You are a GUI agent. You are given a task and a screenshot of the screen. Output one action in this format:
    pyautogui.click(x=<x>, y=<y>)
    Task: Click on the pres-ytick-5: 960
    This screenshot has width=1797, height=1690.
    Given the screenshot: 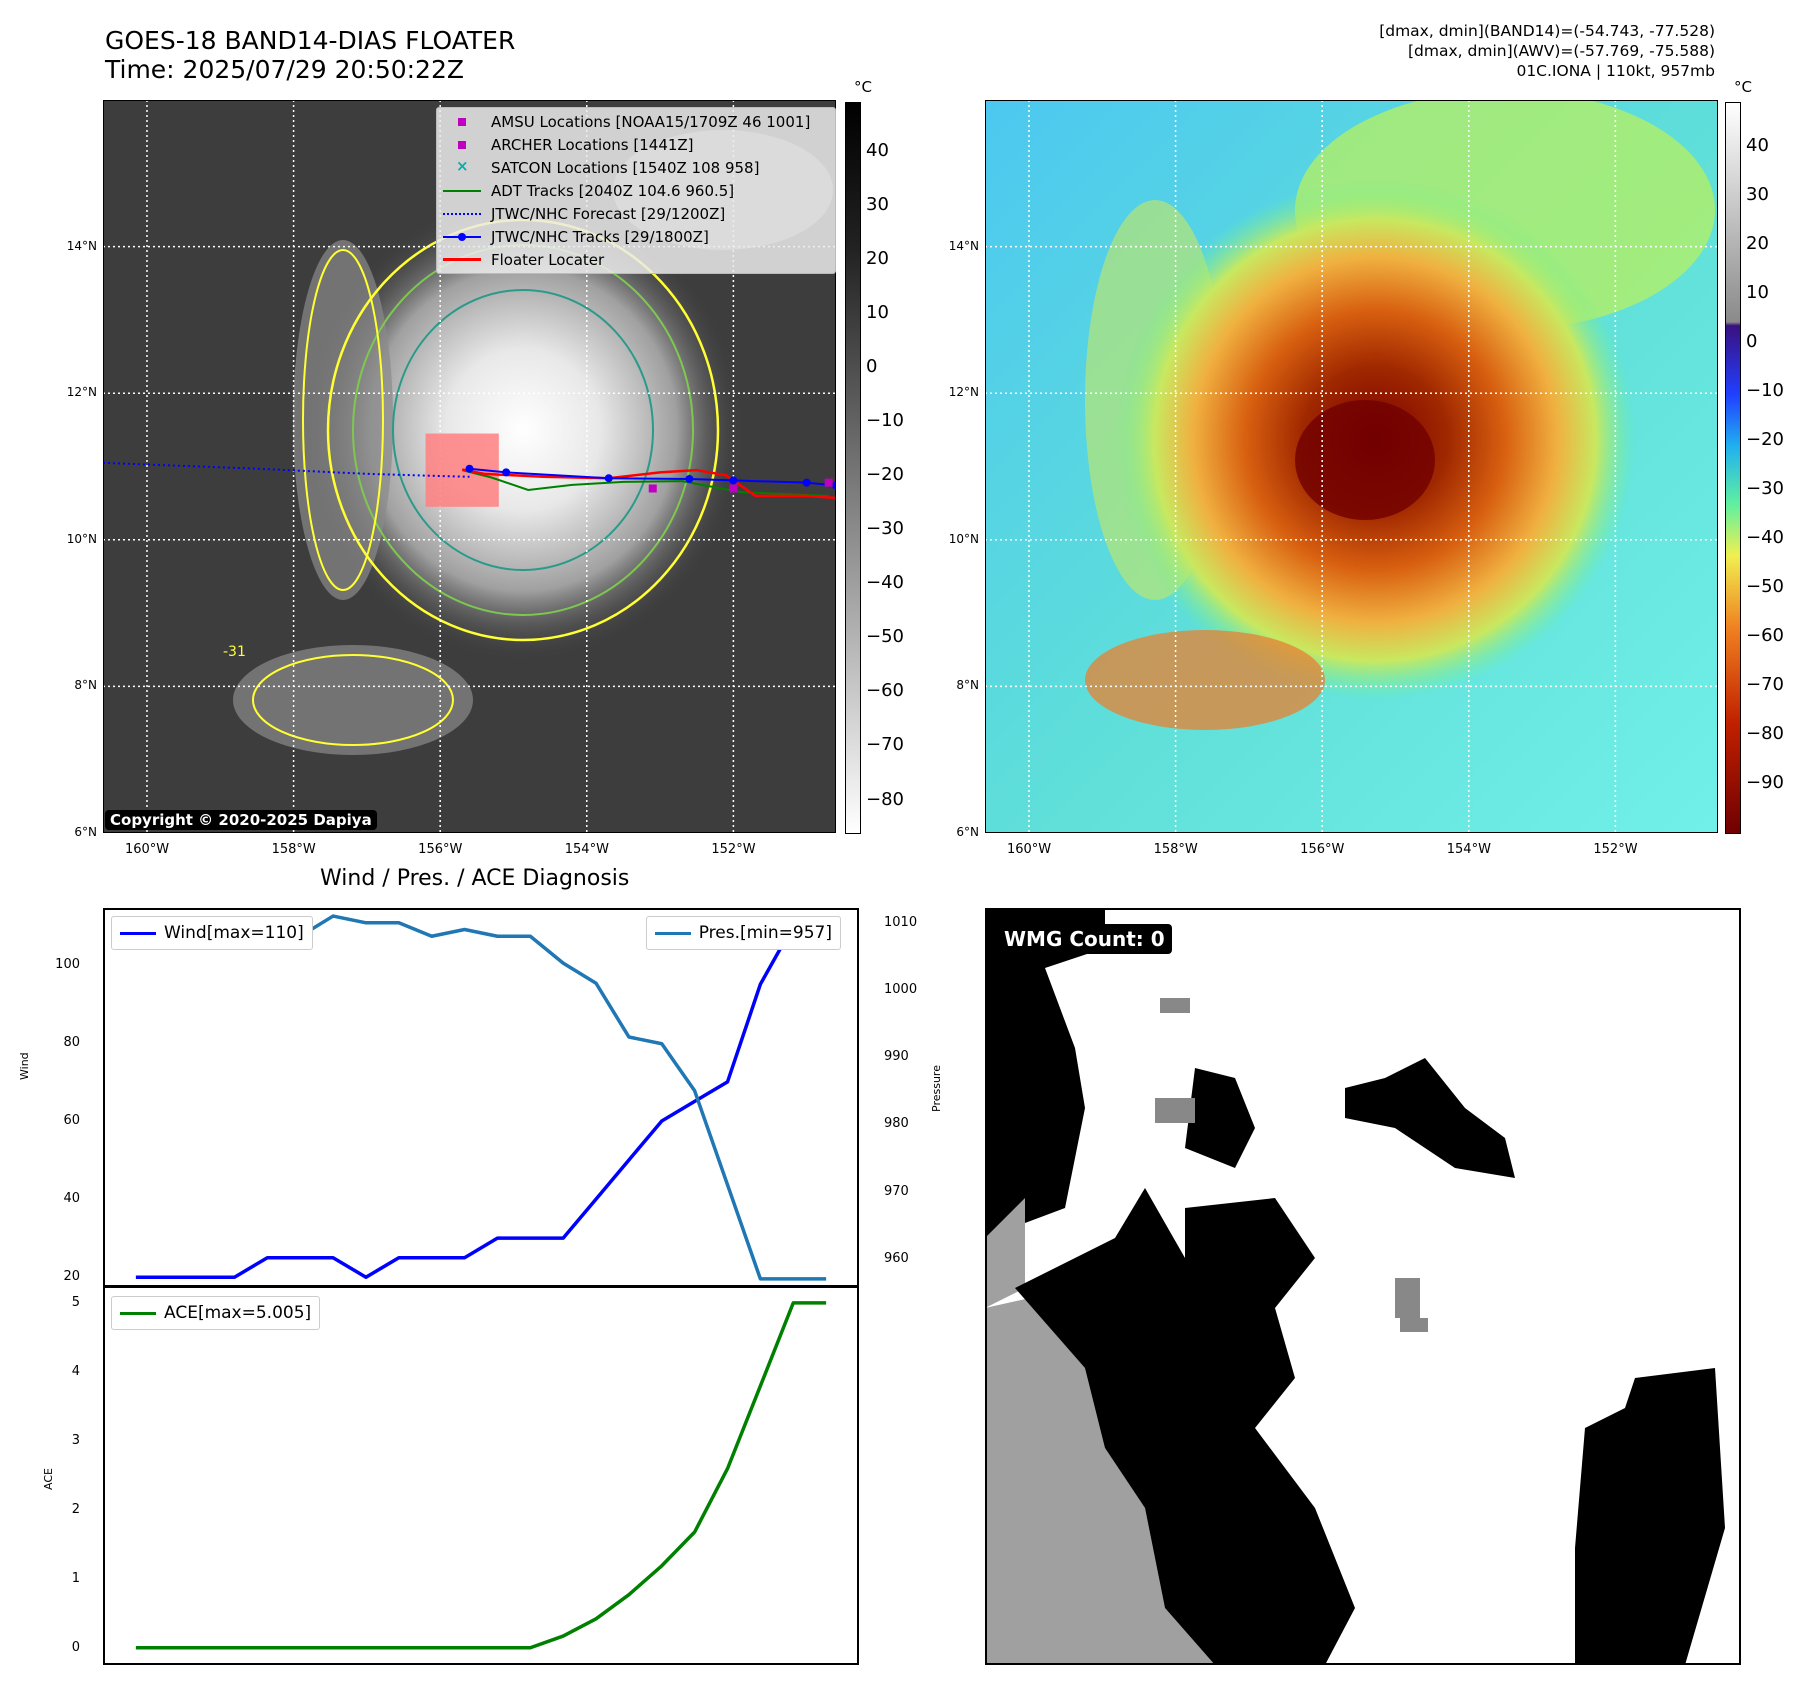 What is the action you would take?
    pyautogui.click(x=896, y=1258)
    